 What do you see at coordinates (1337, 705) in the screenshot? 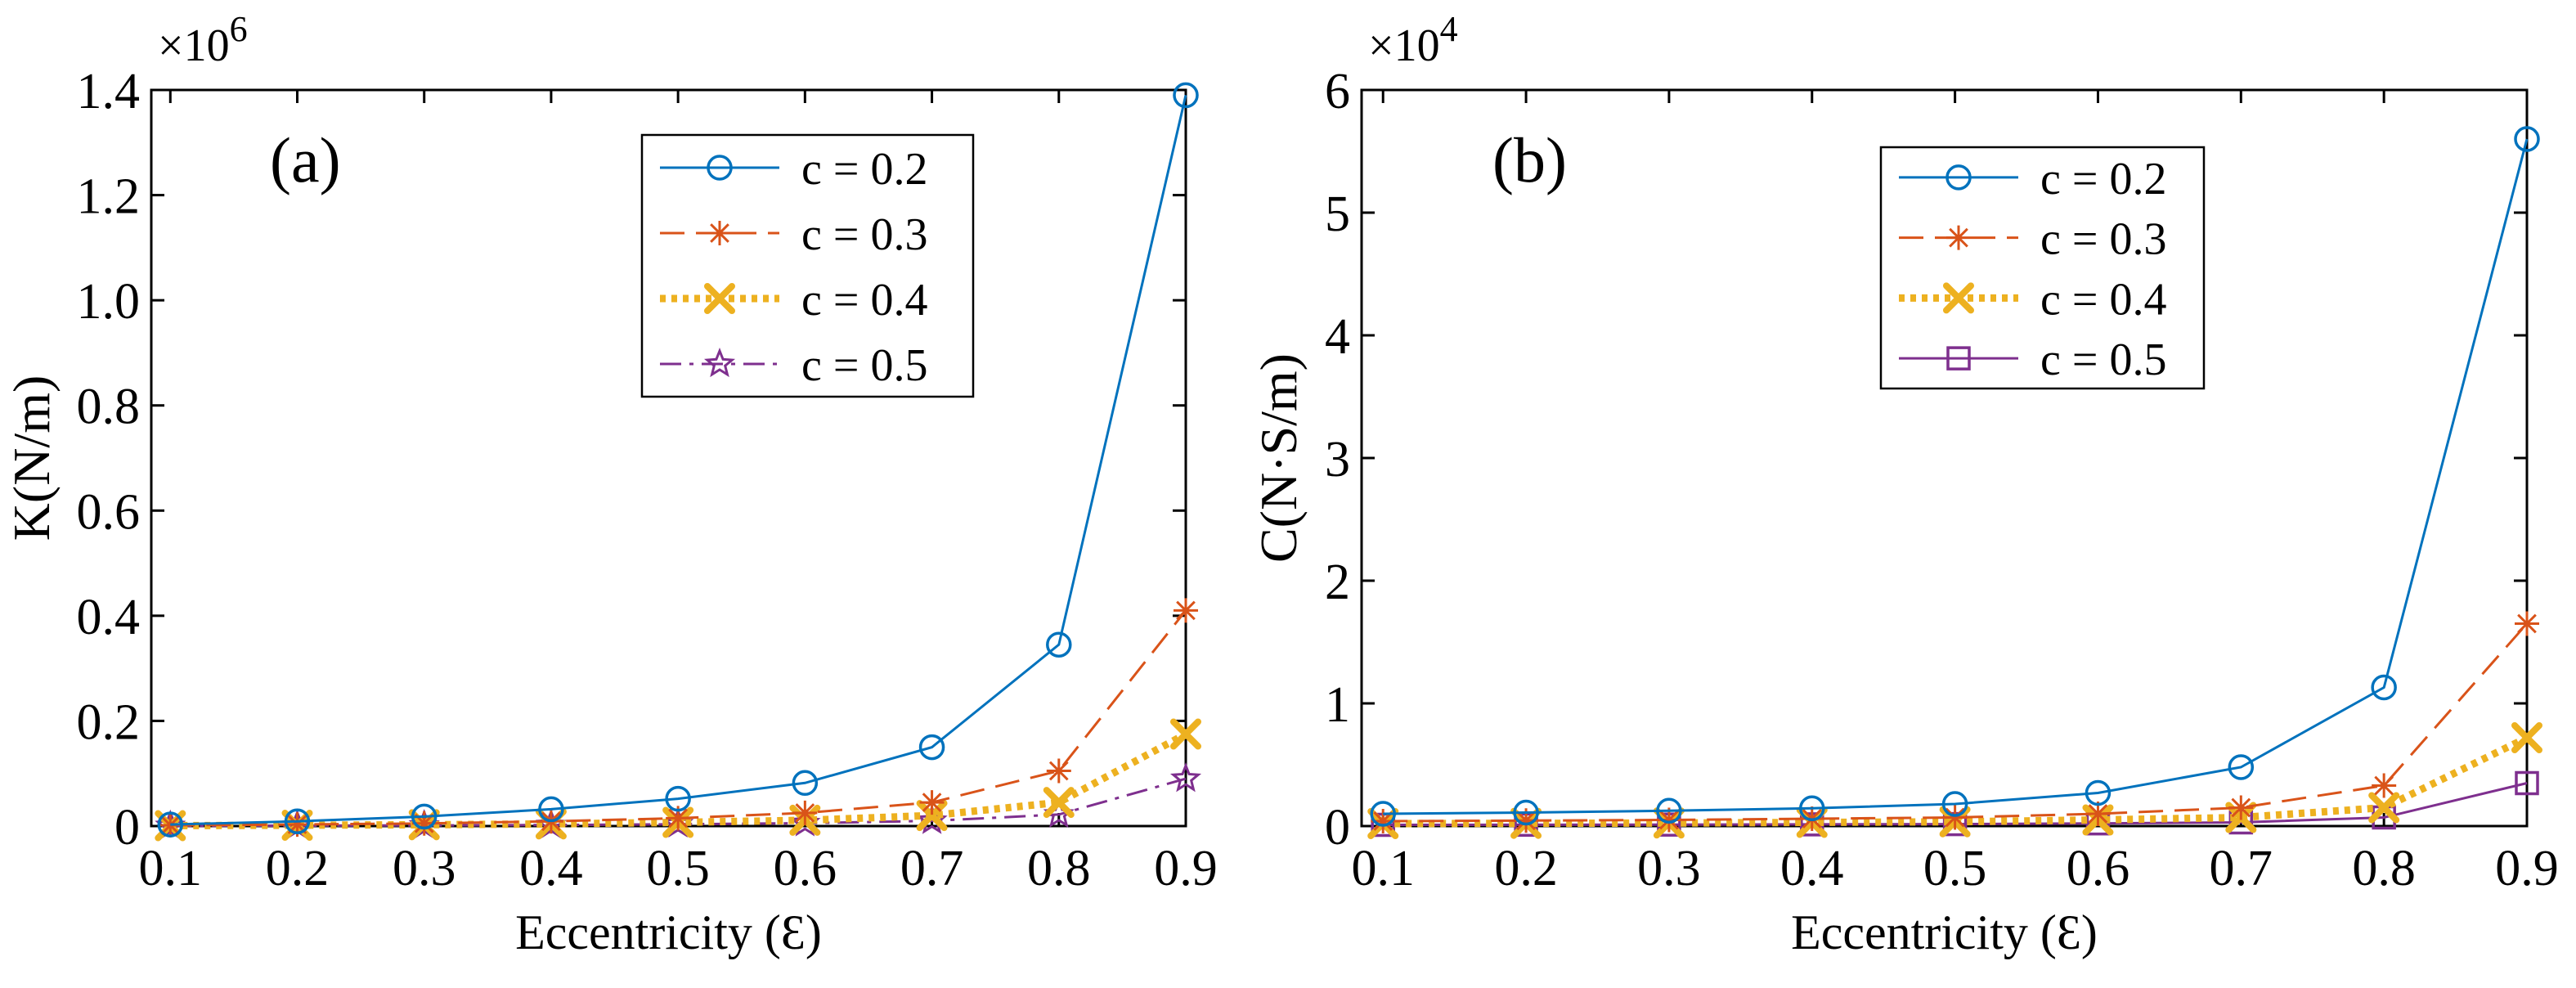
I see `y-tick-label: 1` at bounding box center [1337, 705].